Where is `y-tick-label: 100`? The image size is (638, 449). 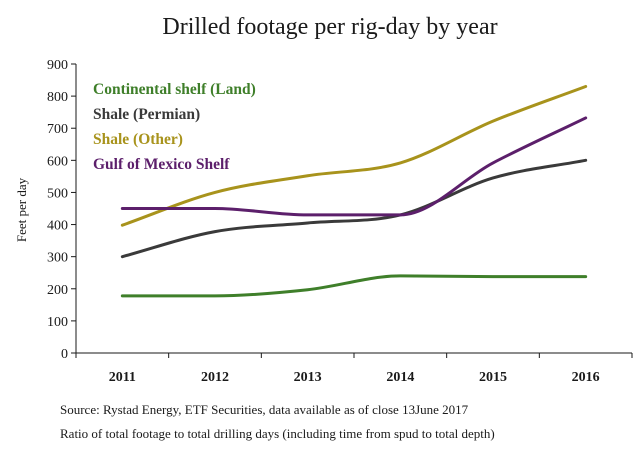
y-tick-label: 100 is located at coordinates (57, 322).